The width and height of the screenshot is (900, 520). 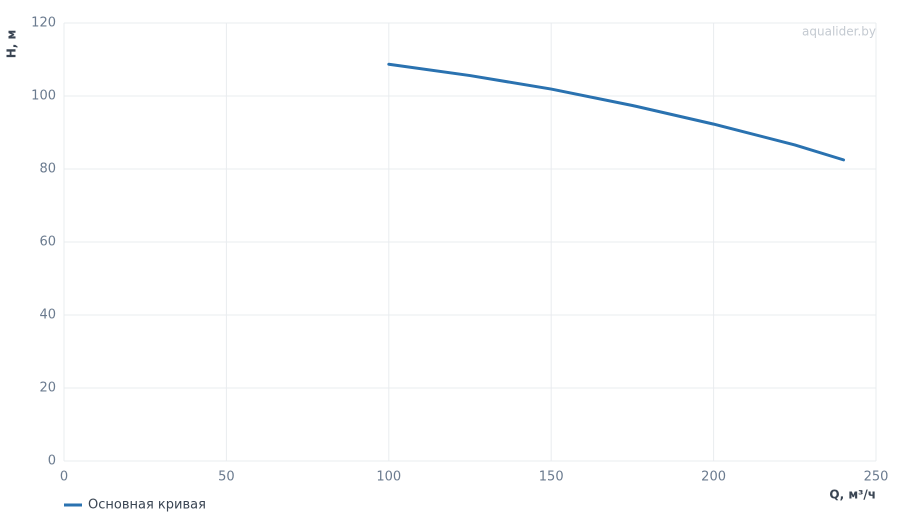 What do you see at coordinates (147, 505) in the screenshot?
I see `legend-label: Основная кривая` at bounding box center [147, 505].